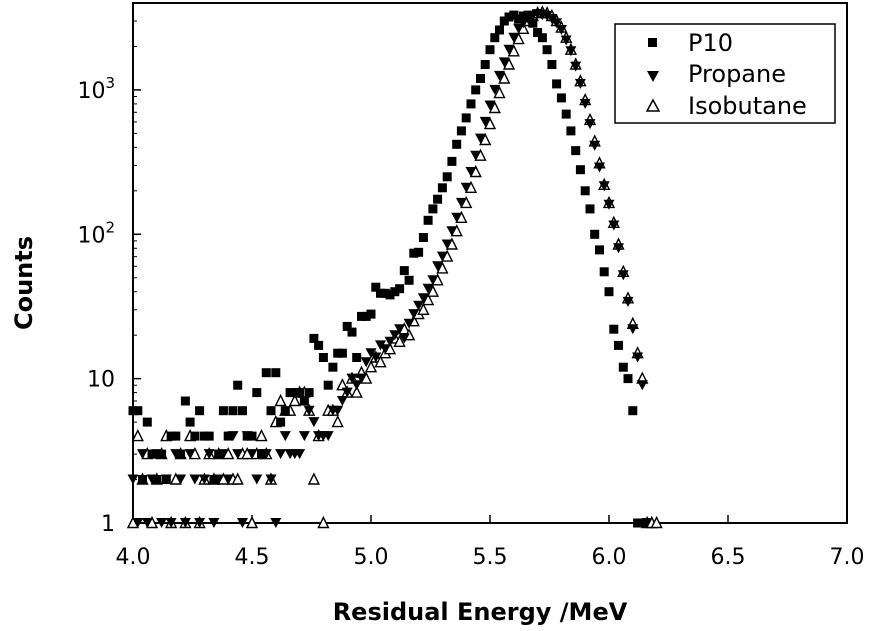 The height and width of the screenshot is (631, 869). I want to click on y-tick-exponent: 2, so click(110, 227).